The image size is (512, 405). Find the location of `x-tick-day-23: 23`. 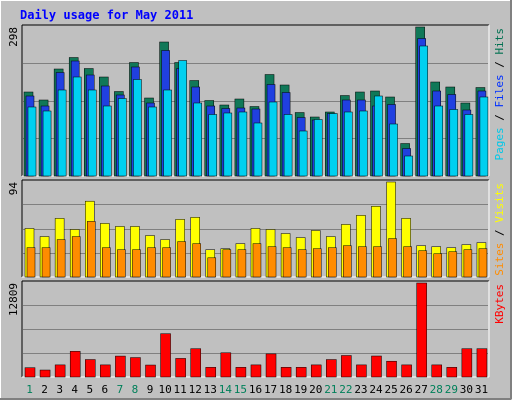

x-tick-day-23: 23 is located at coordinates (360, 389).